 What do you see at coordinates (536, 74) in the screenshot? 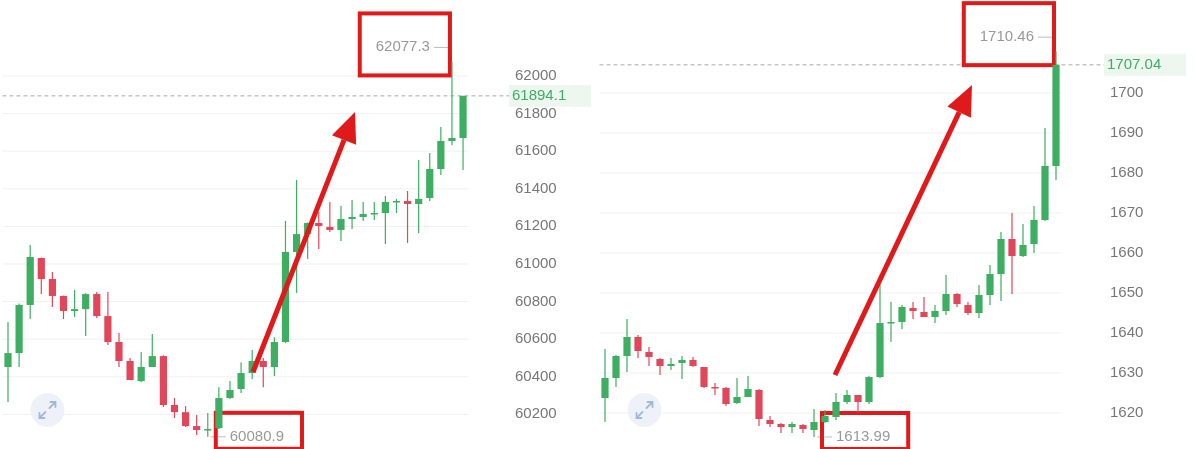
I see `y-tick-label: 62000` at bounding box center [536, 74].